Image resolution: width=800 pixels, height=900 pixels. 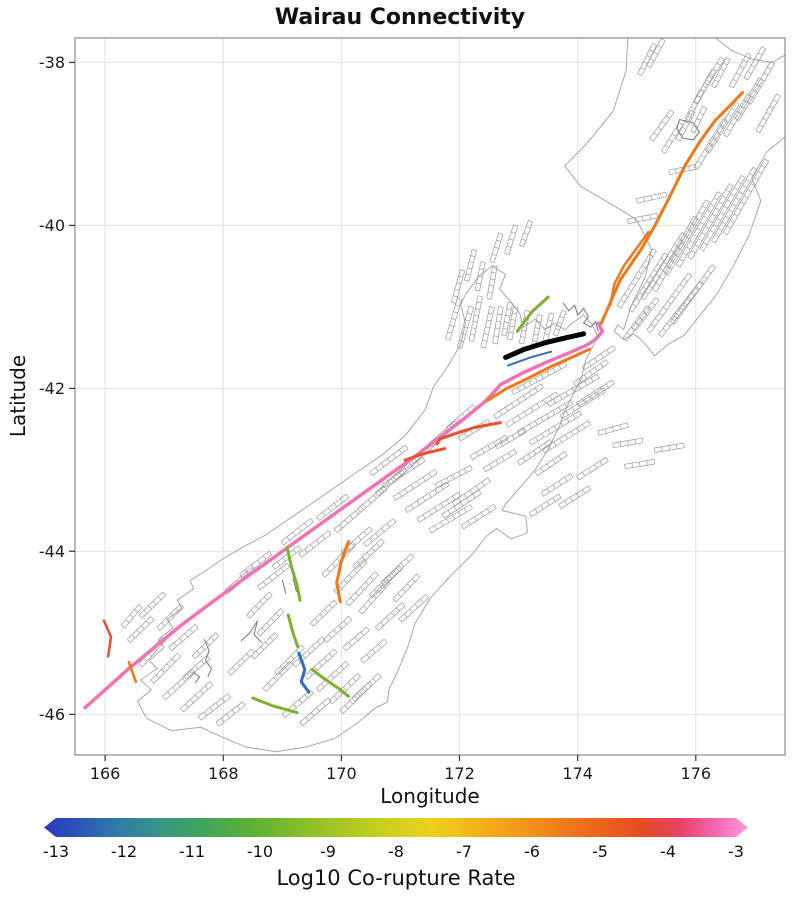 I want to click on x-tick-label: 170, so click(x=341, y=773).